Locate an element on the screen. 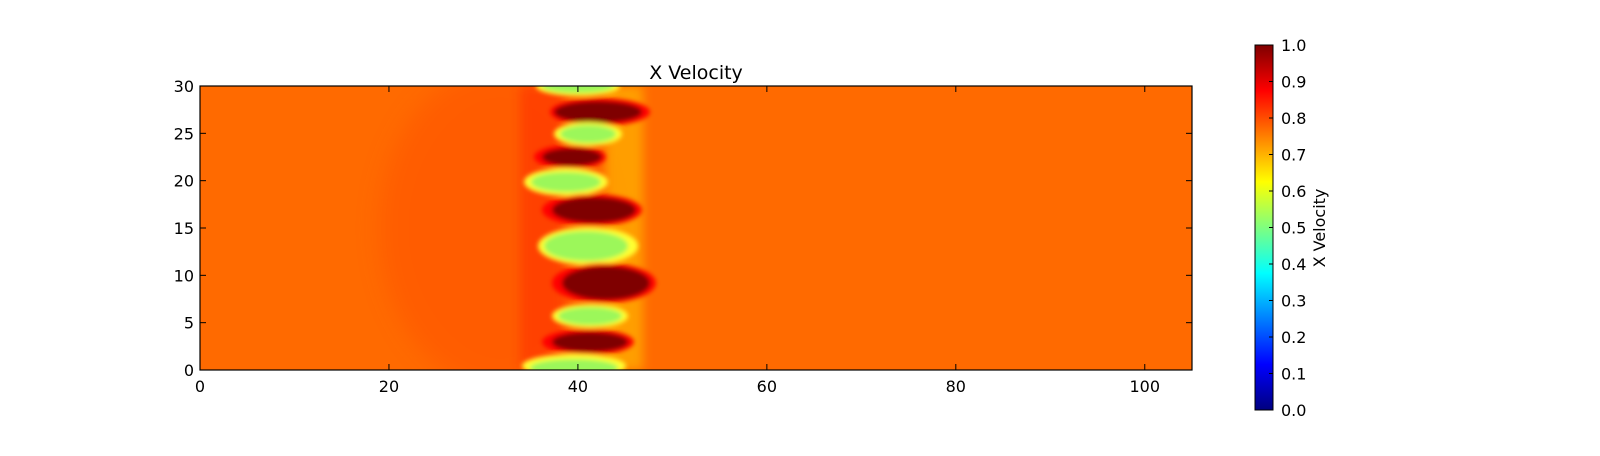 Image resolution: width=1600 pixels, height=456 pixels. colorbar-tick-label: 0.0 is located at coordinates (1293, 410).